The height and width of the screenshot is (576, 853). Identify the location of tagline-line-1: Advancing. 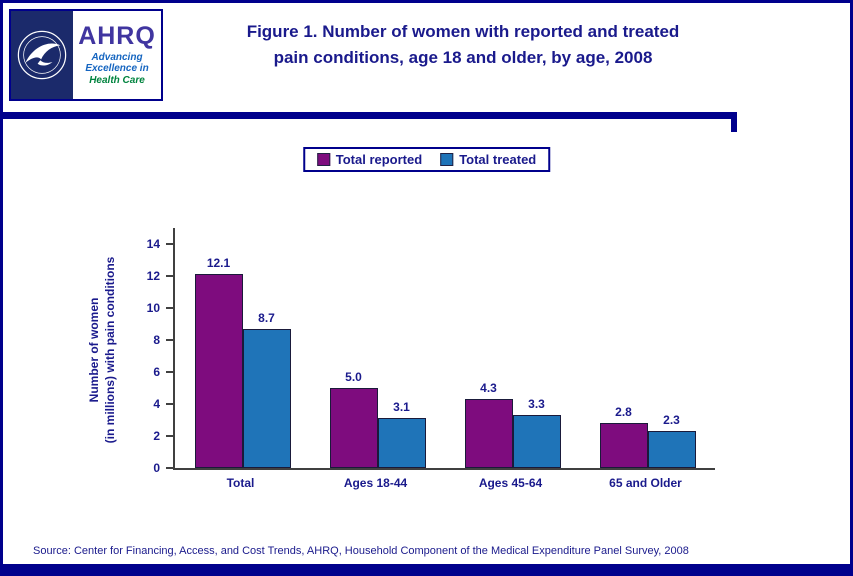
(117, 57).